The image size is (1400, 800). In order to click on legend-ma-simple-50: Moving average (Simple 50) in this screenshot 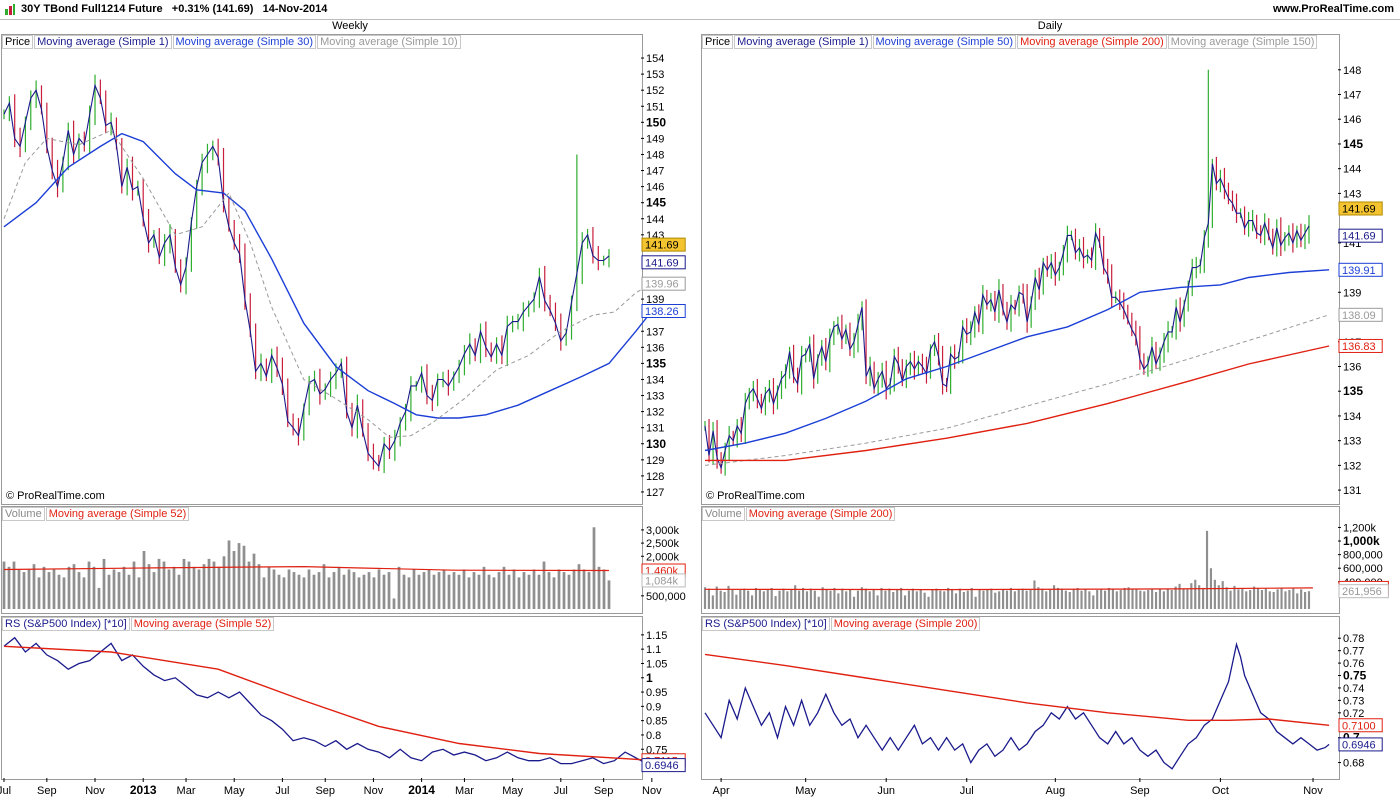, I will do `click(944, 42)`.